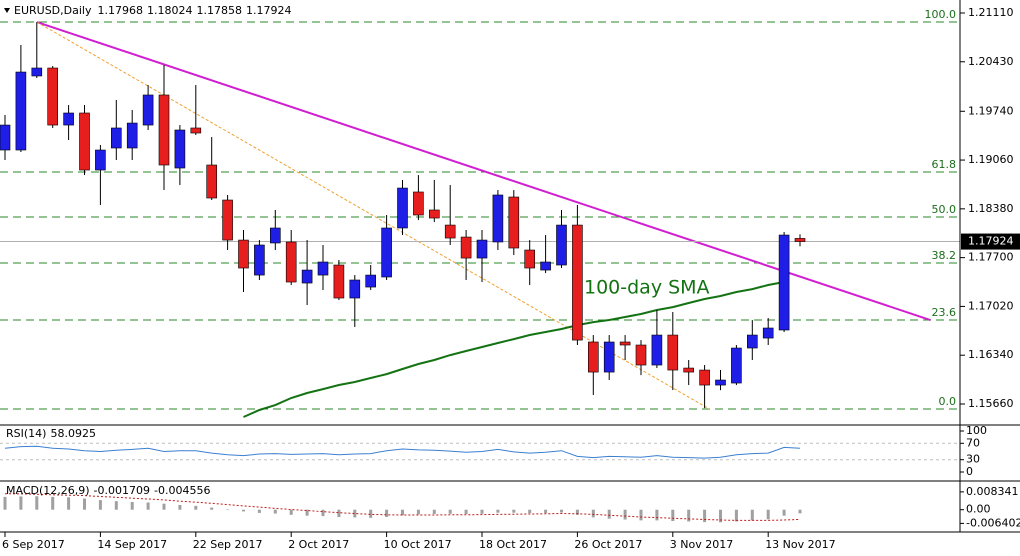  What do you see at coordinates (991, 354) in the screenshot?
I see `y-tick-label: 1.16340` at bounding box center [991, 354].